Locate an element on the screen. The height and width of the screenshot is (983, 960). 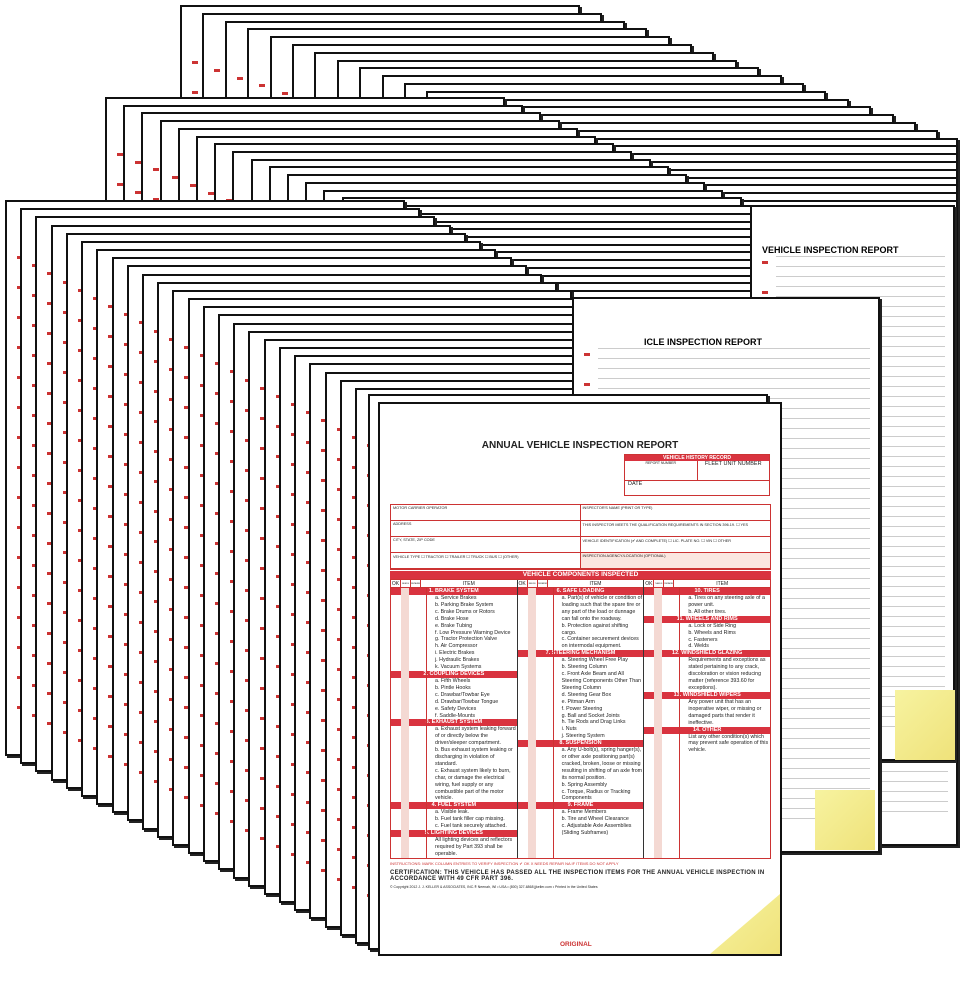
form-field: MOTOR CARRIER OPERATOR is located at coordinates (486, 513).